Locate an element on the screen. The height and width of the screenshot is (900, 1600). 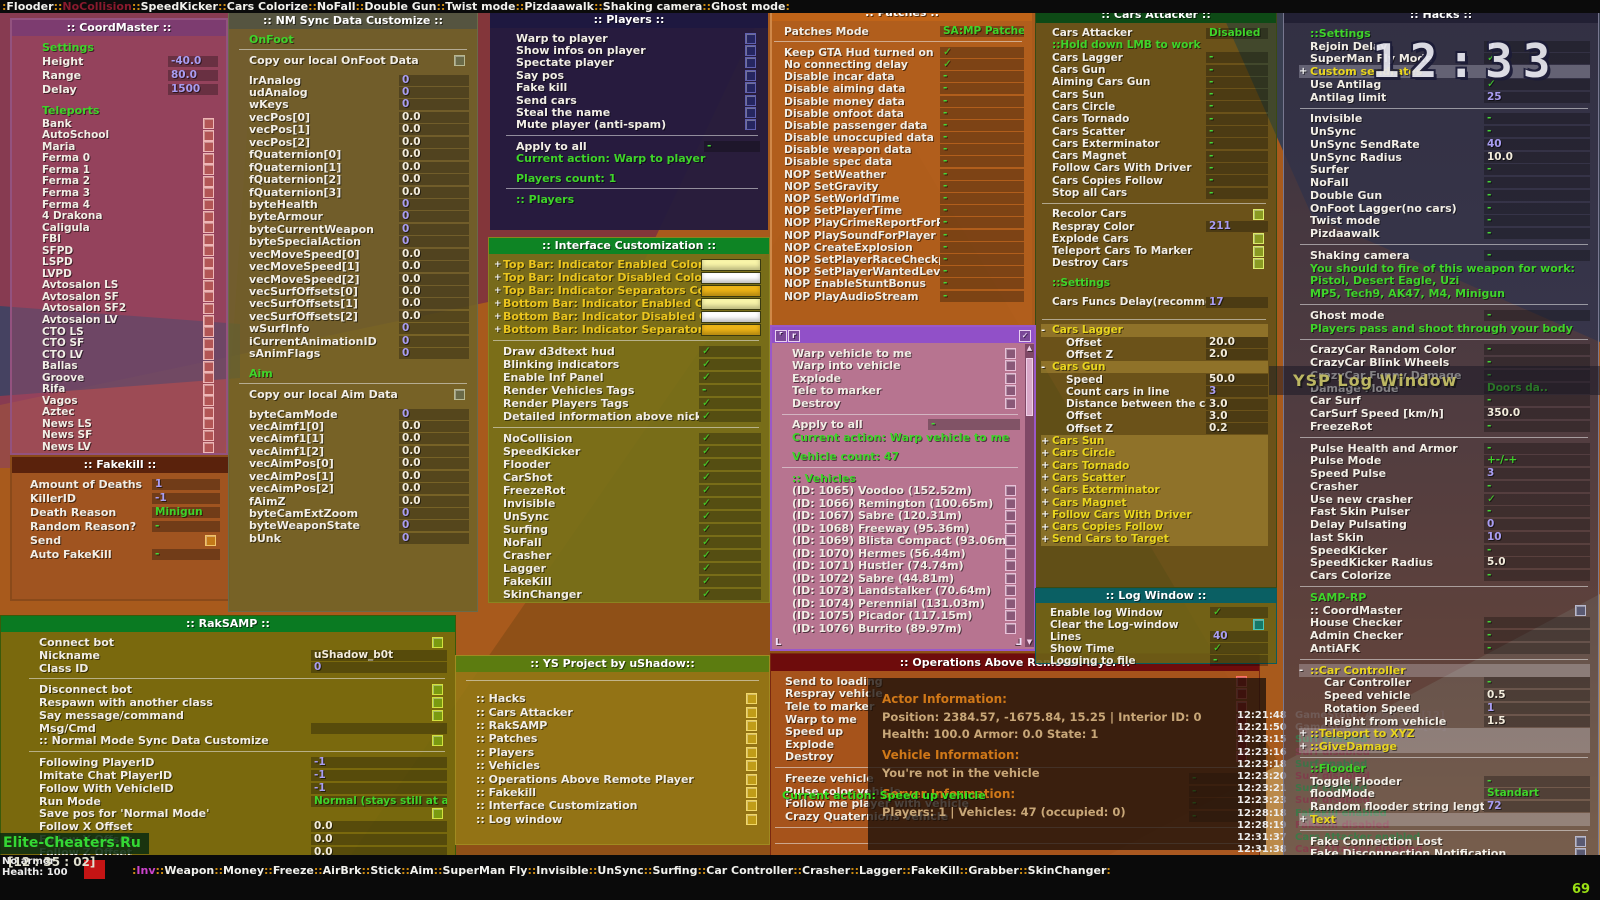
nop-setworldtime-row: NOP SetWorldTime - is located at coordinates (904, 199).